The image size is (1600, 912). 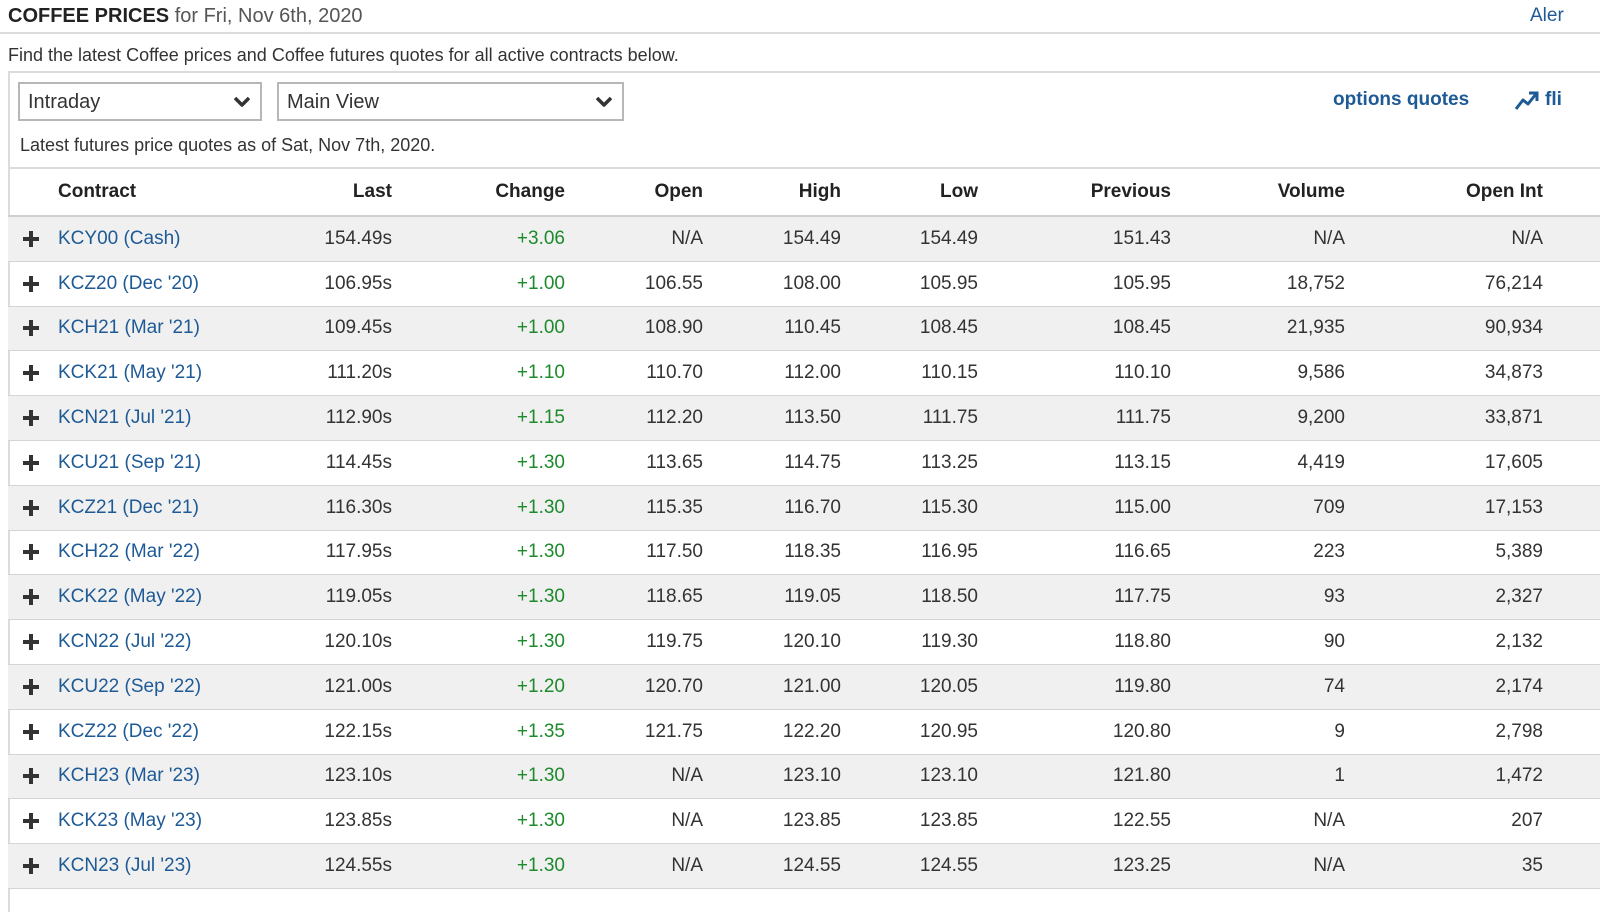 What do you see at coordinates (1504, 191) in the screenshot?
I see `column-header-open-int: Open Int` at bounding box center [1504, 191].